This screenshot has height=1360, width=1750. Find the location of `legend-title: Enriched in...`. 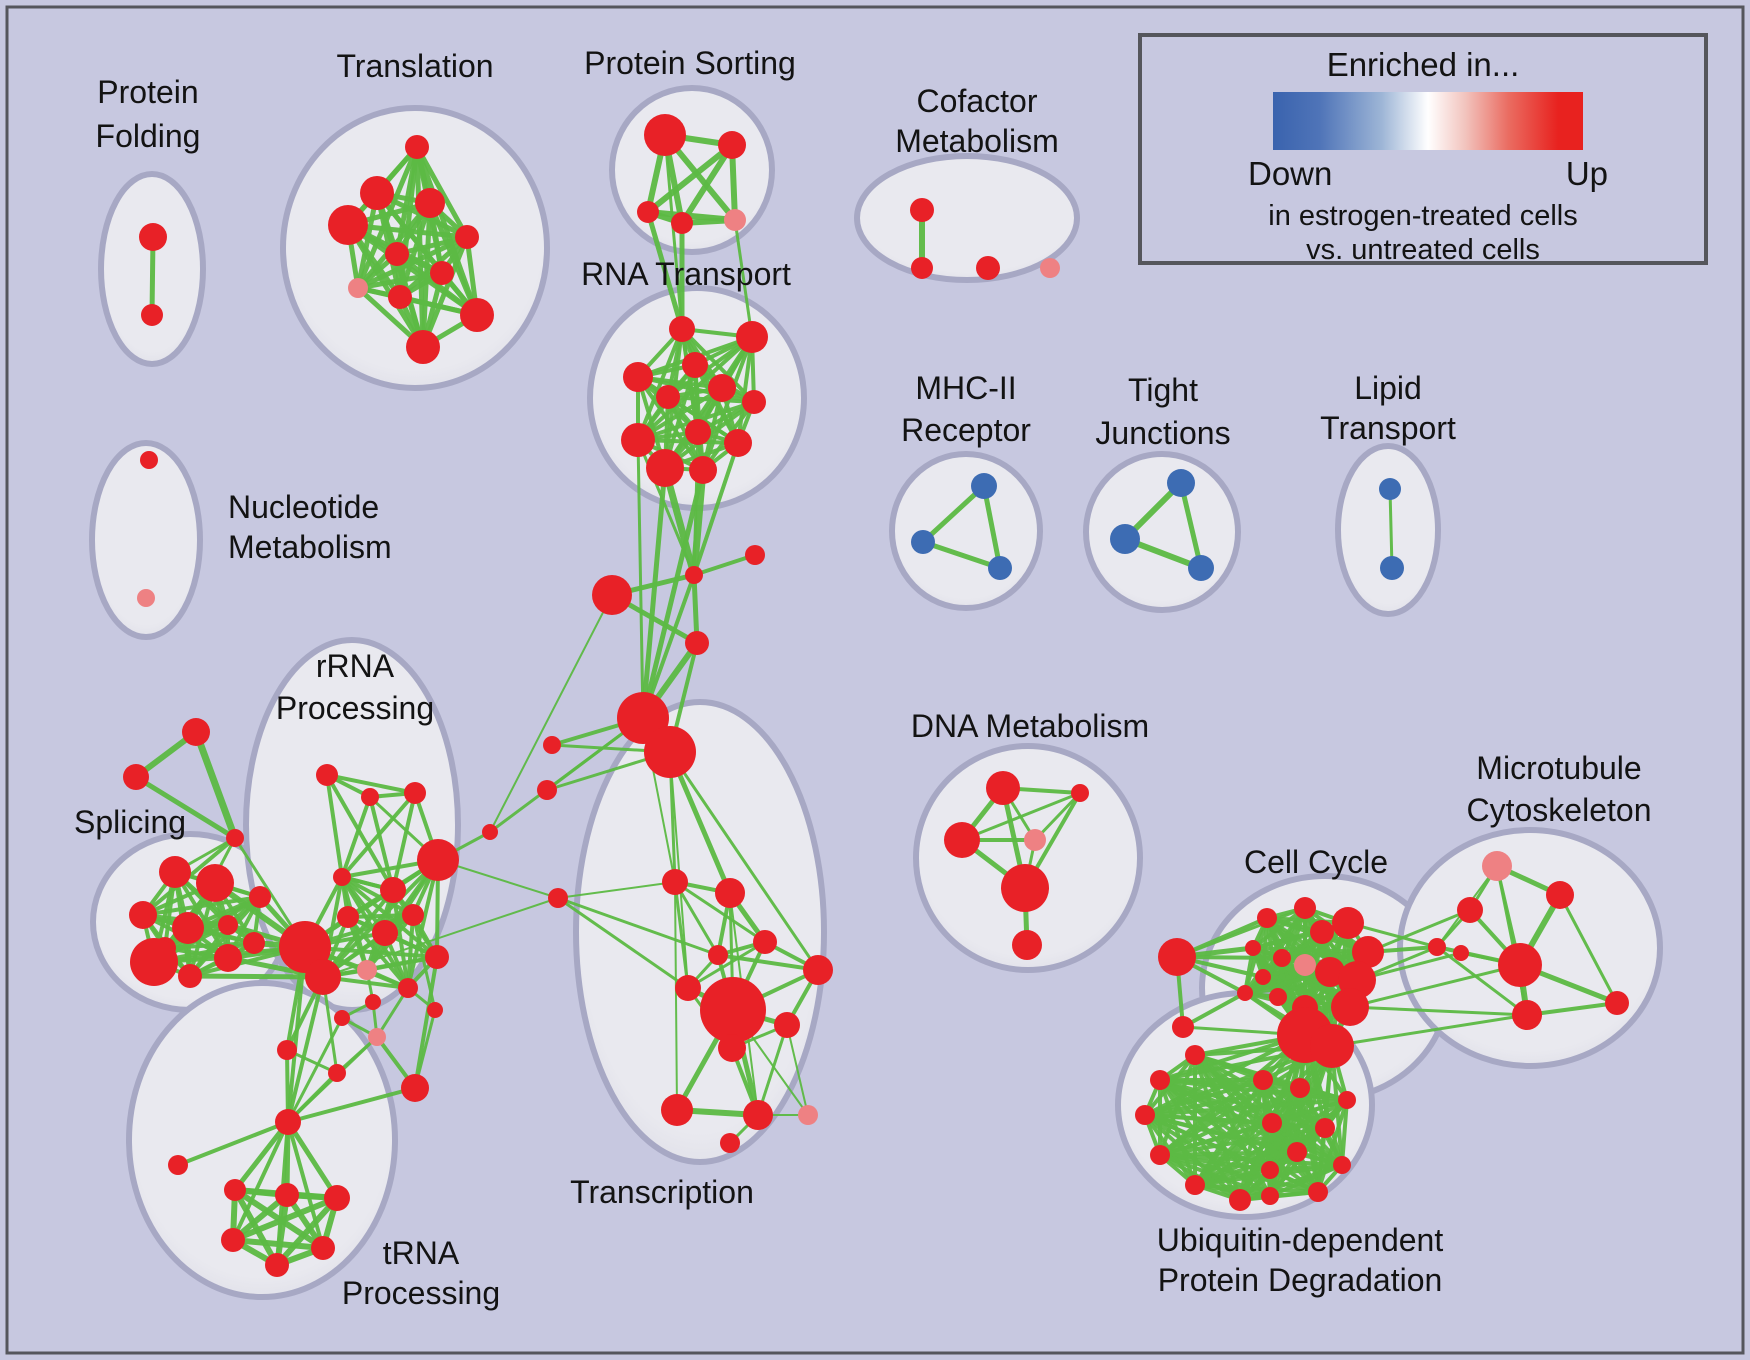

legend-title: Enriched in... is located at coordinates (1423, 64).